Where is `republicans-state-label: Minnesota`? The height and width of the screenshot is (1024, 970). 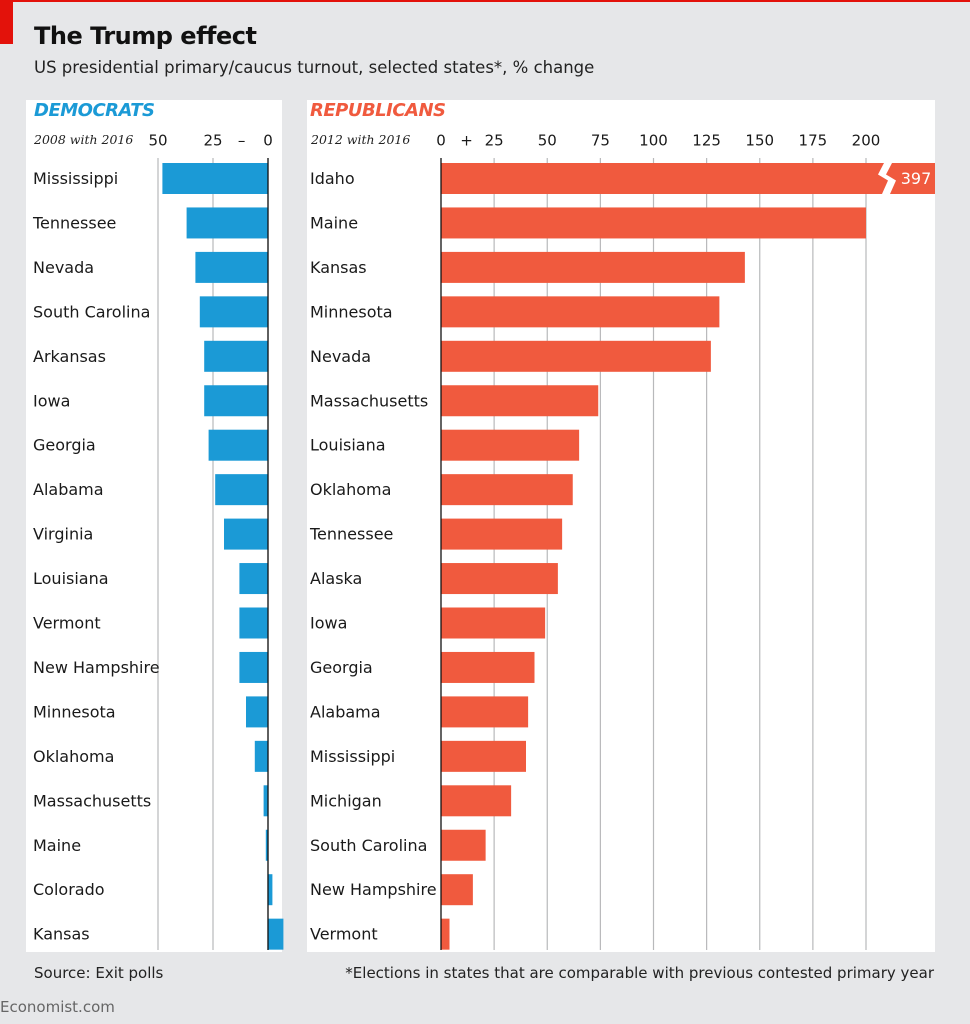 republicans-state-label: Minnesota is located at coordinates (351, 311).